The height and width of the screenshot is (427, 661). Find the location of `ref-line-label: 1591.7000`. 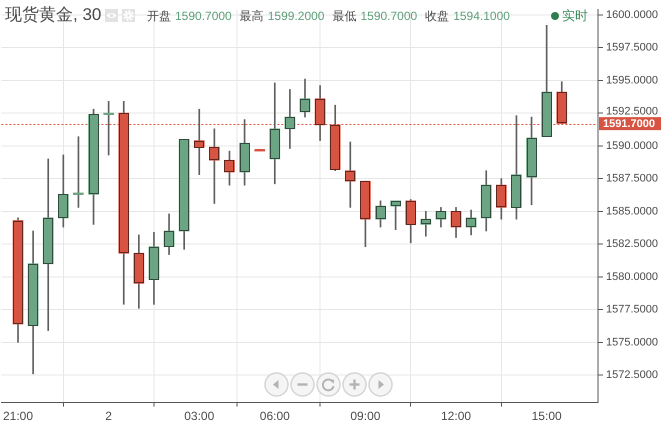

ref-line-label: 1591.7000 is located at coordinates (629, 124).